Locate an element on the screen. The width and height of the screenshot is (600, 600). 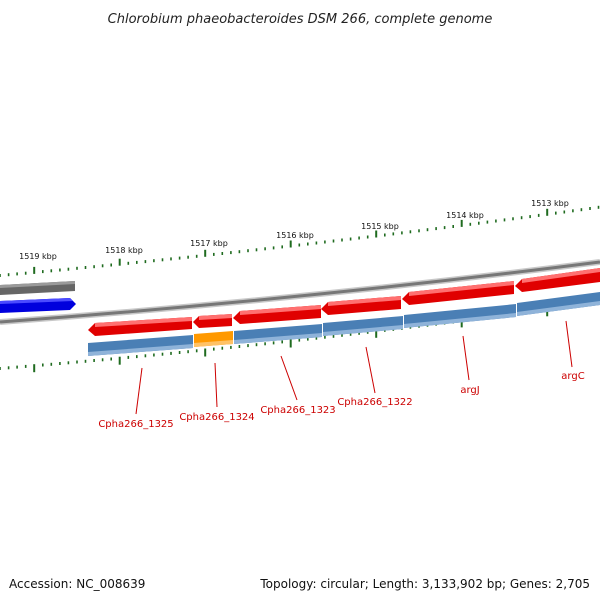
gene-label-argj: argJ is located at coordinates (469, 390).